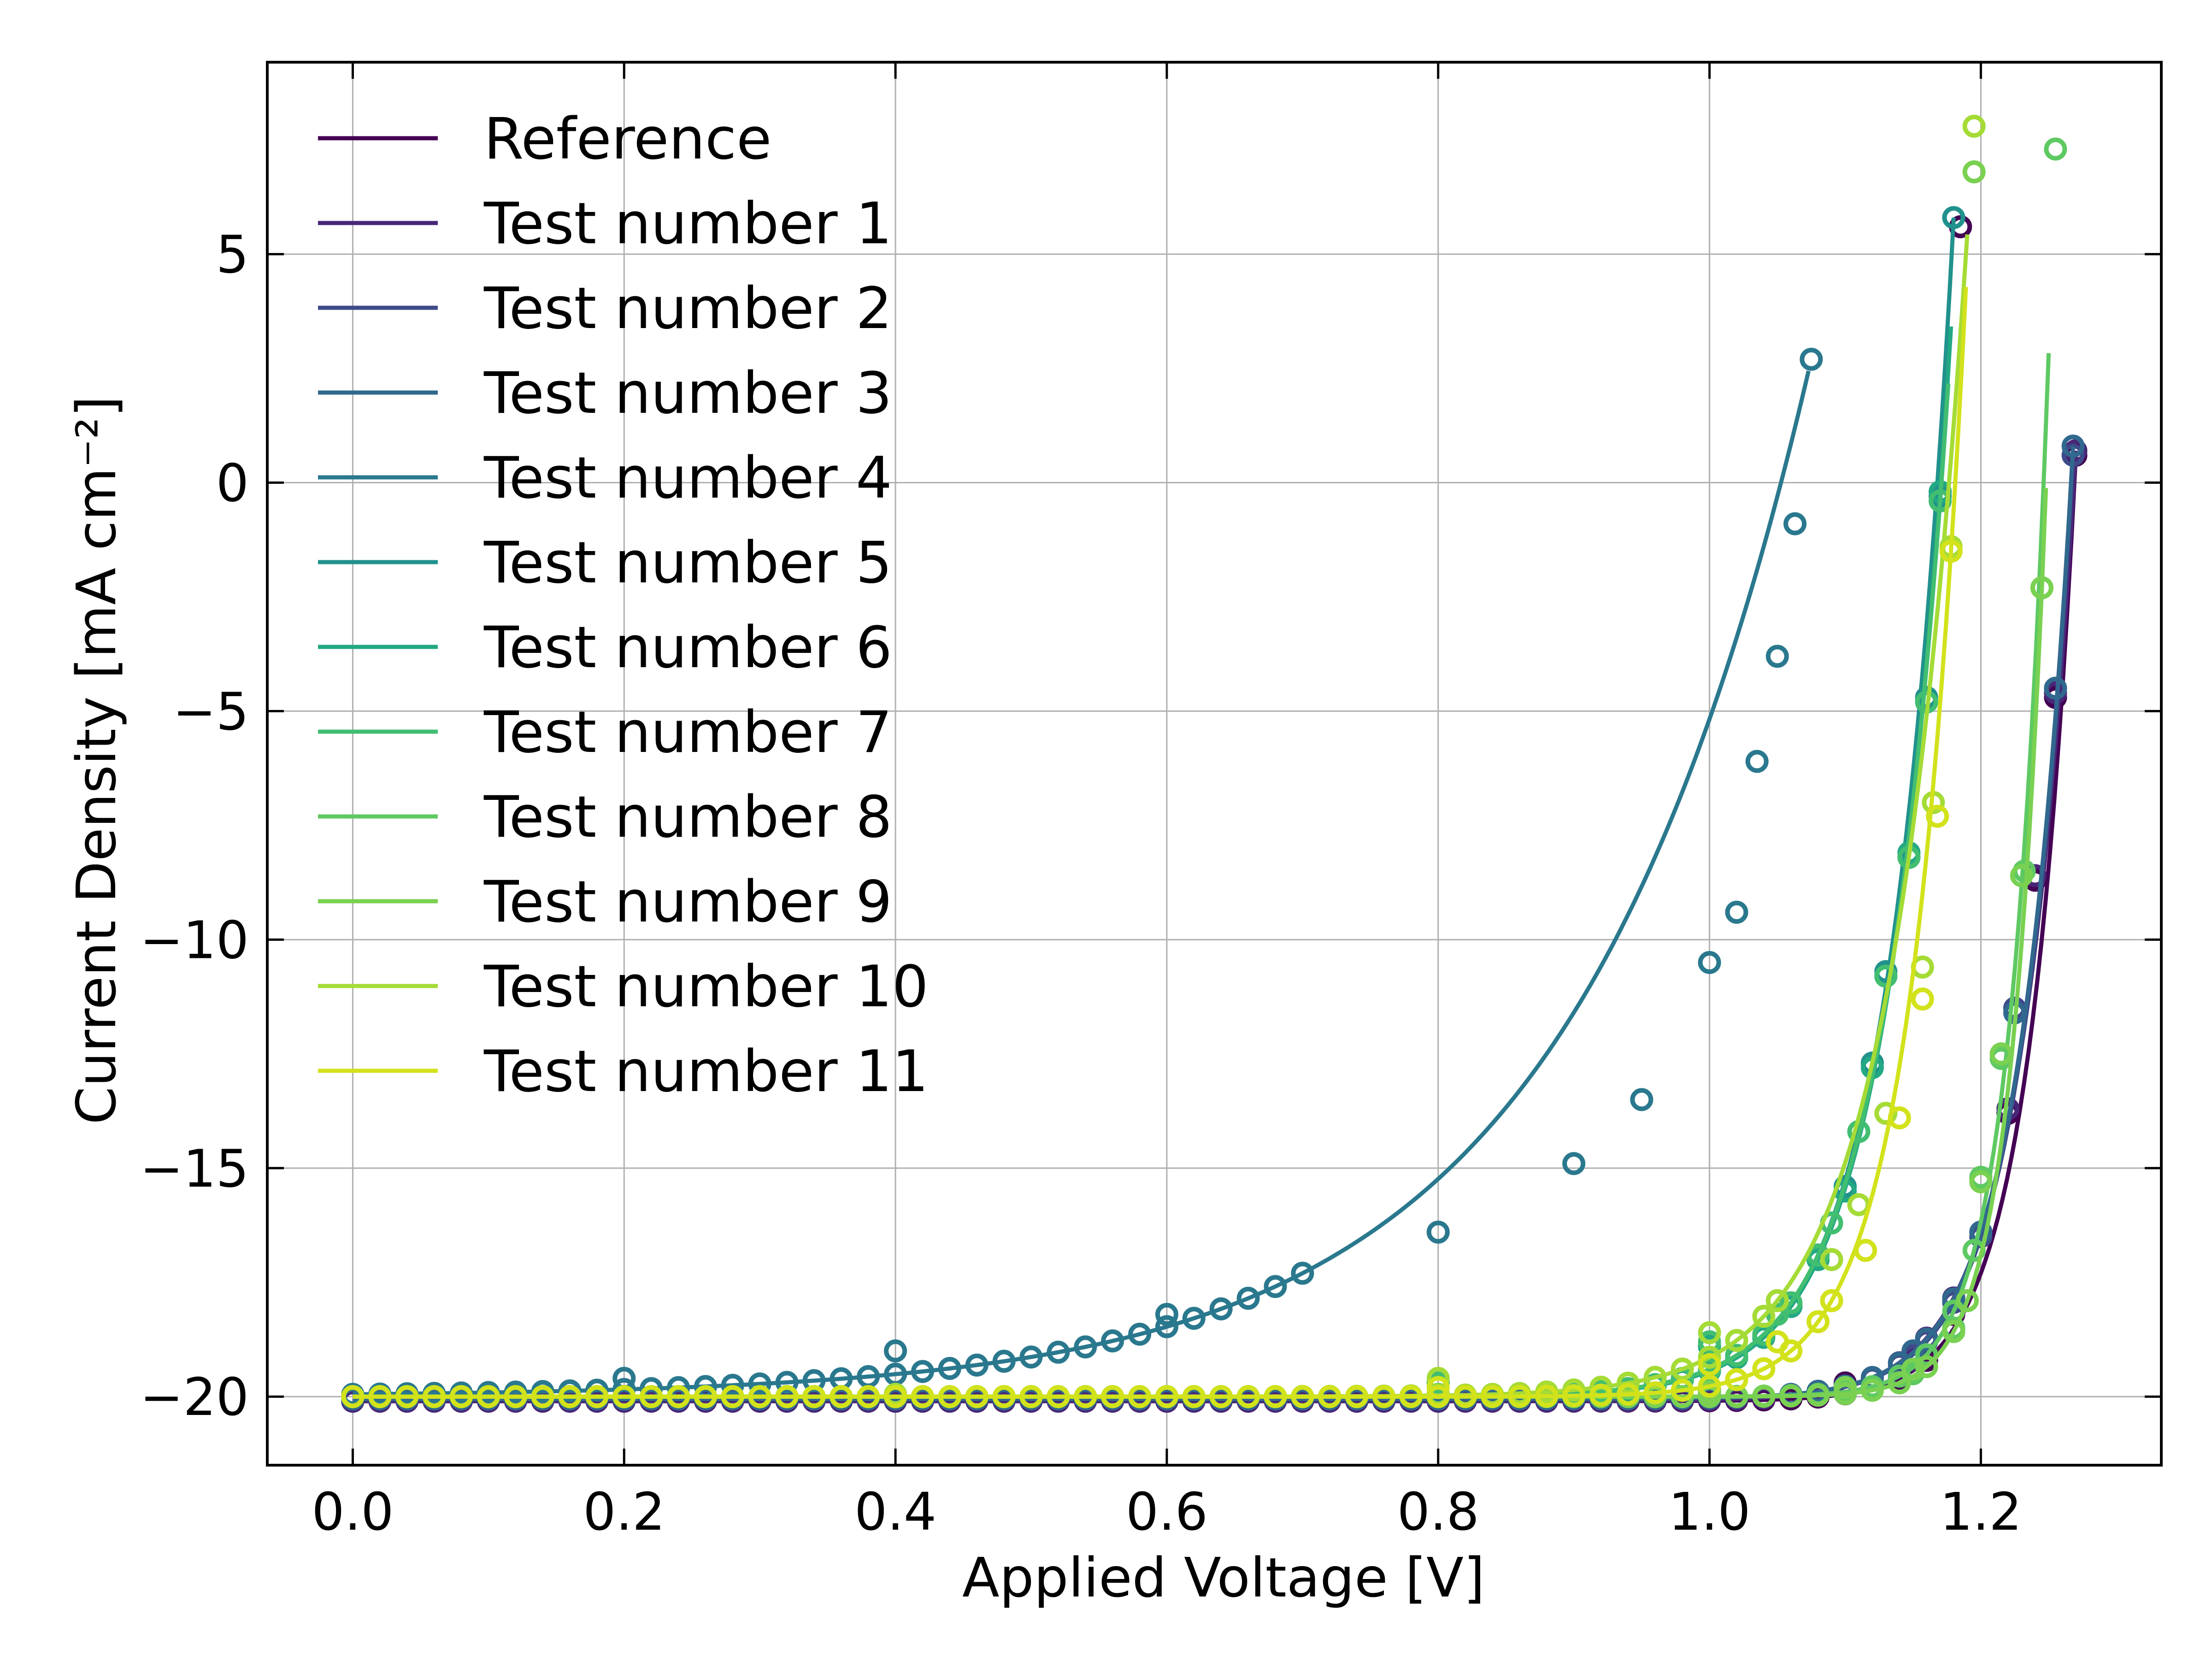  What do you see at coordinates (1710, 1512) in the screenshot?
I see `x-tick-label: 1.0` at bounding box center [1710, 1512].